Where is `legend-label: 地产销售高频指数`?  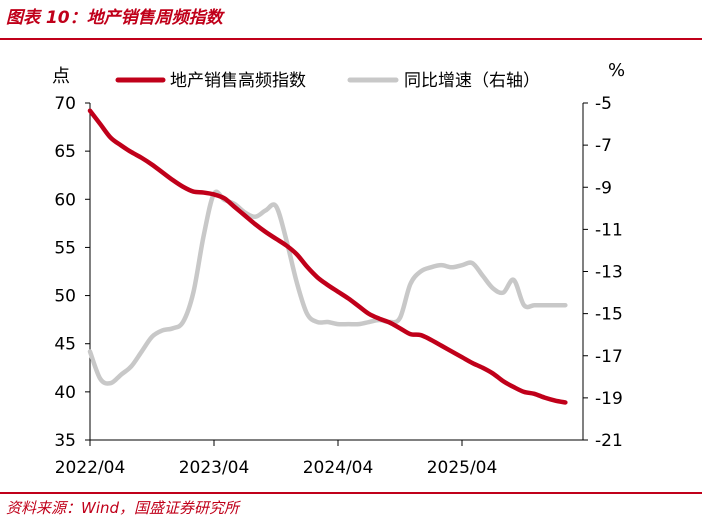 legend-label: 地产销售高频指数 is located at coordinates (238, 81).